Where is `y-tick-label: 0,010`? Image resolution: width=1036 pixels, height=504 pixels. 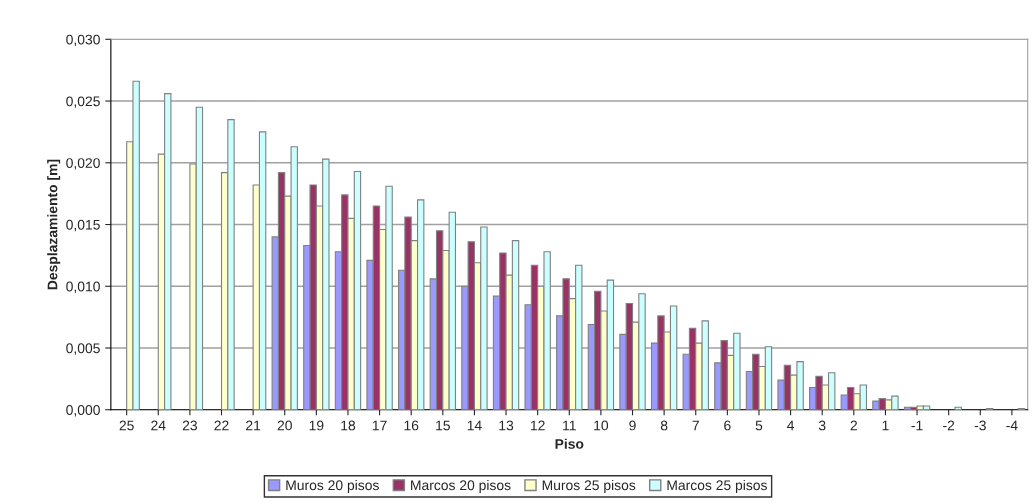 y-tick-label: 0,010 is located at coordinates (83, 287).